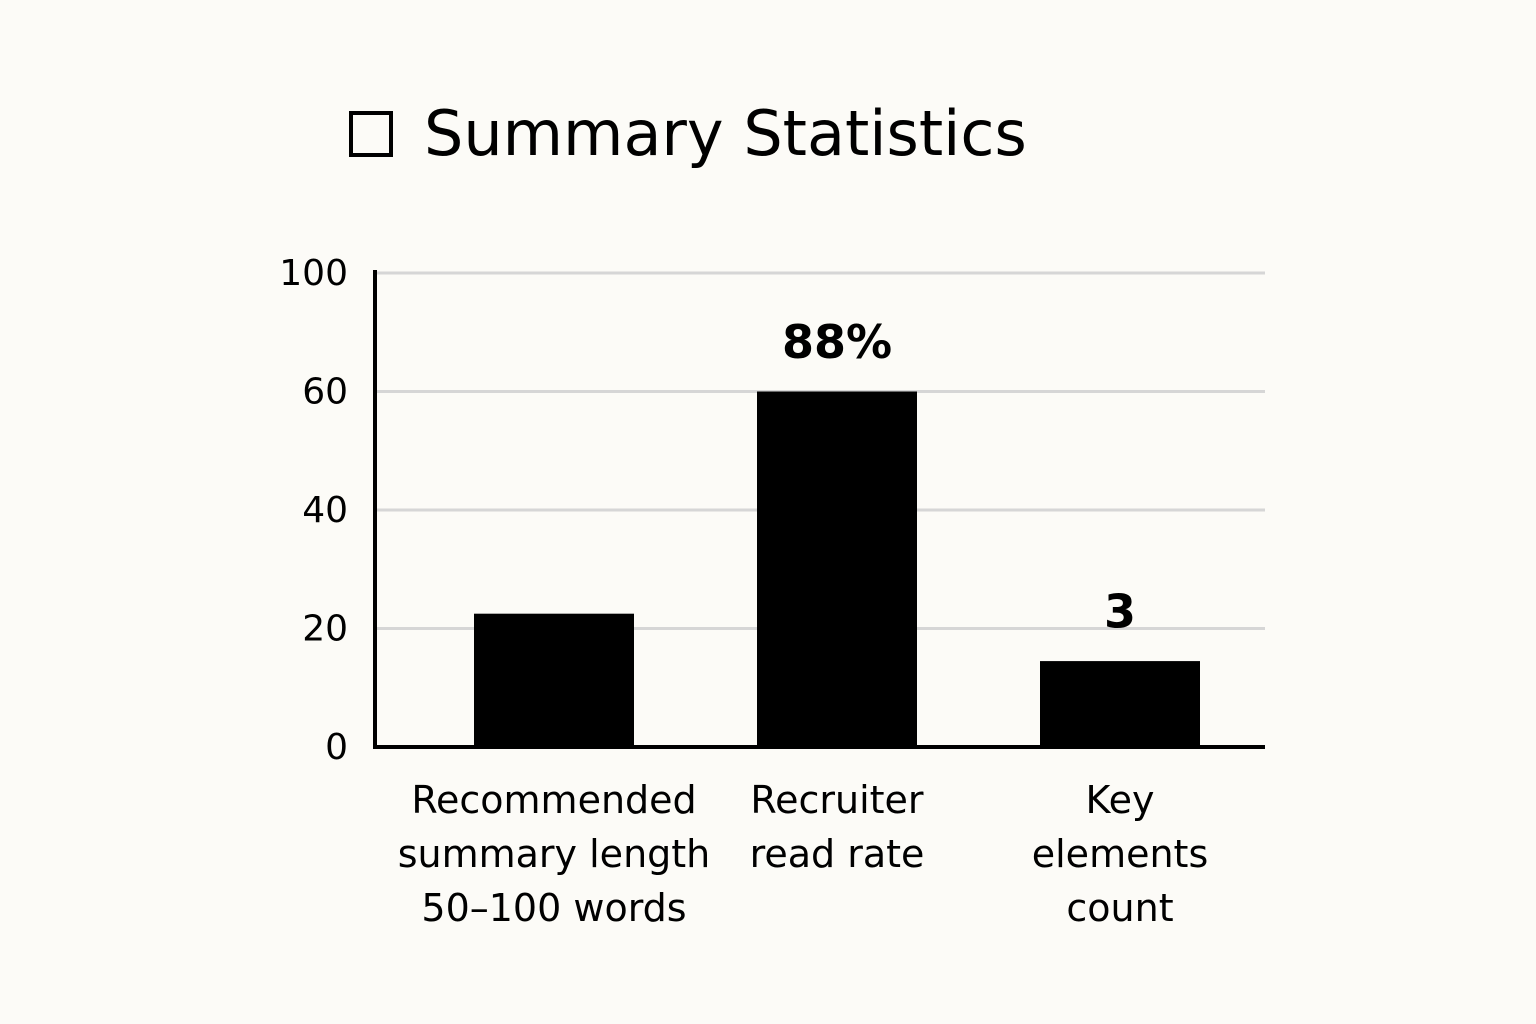 The image size is (1536, 1024). What do you see at coordinates (837, 800) in the screenshot?
I see `x-tick-label-line: Recruiter` at bounding box center [837, 800].